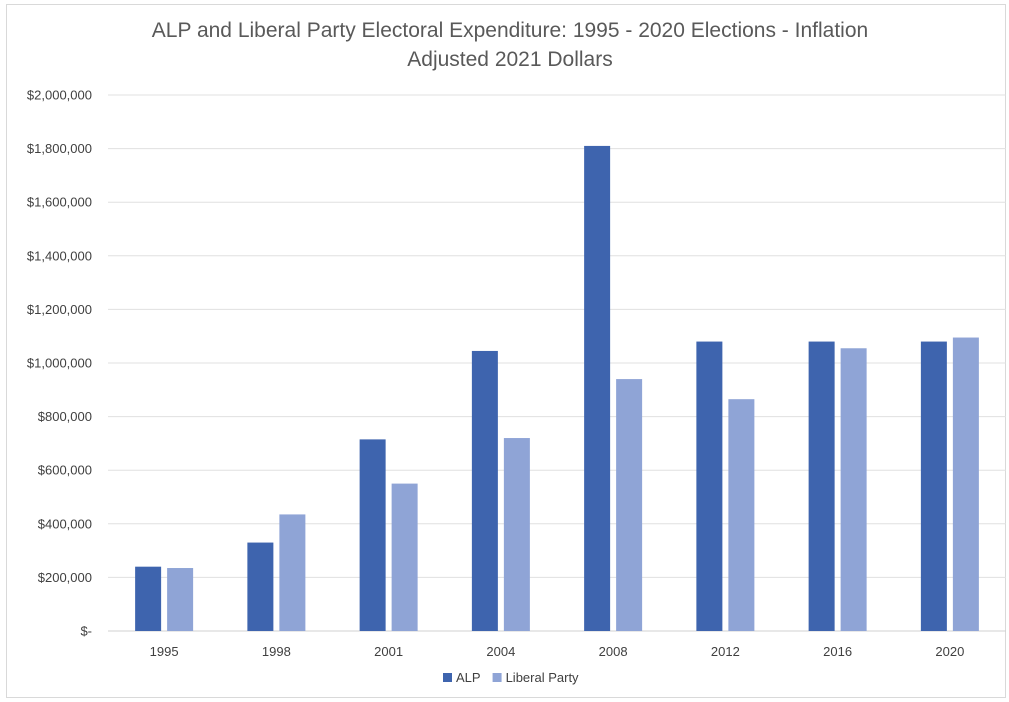  What do you see at coordinates (65, 523) in the screenshot?
I see `y-tick-label: $400,000` at bounding box center [65, 523].